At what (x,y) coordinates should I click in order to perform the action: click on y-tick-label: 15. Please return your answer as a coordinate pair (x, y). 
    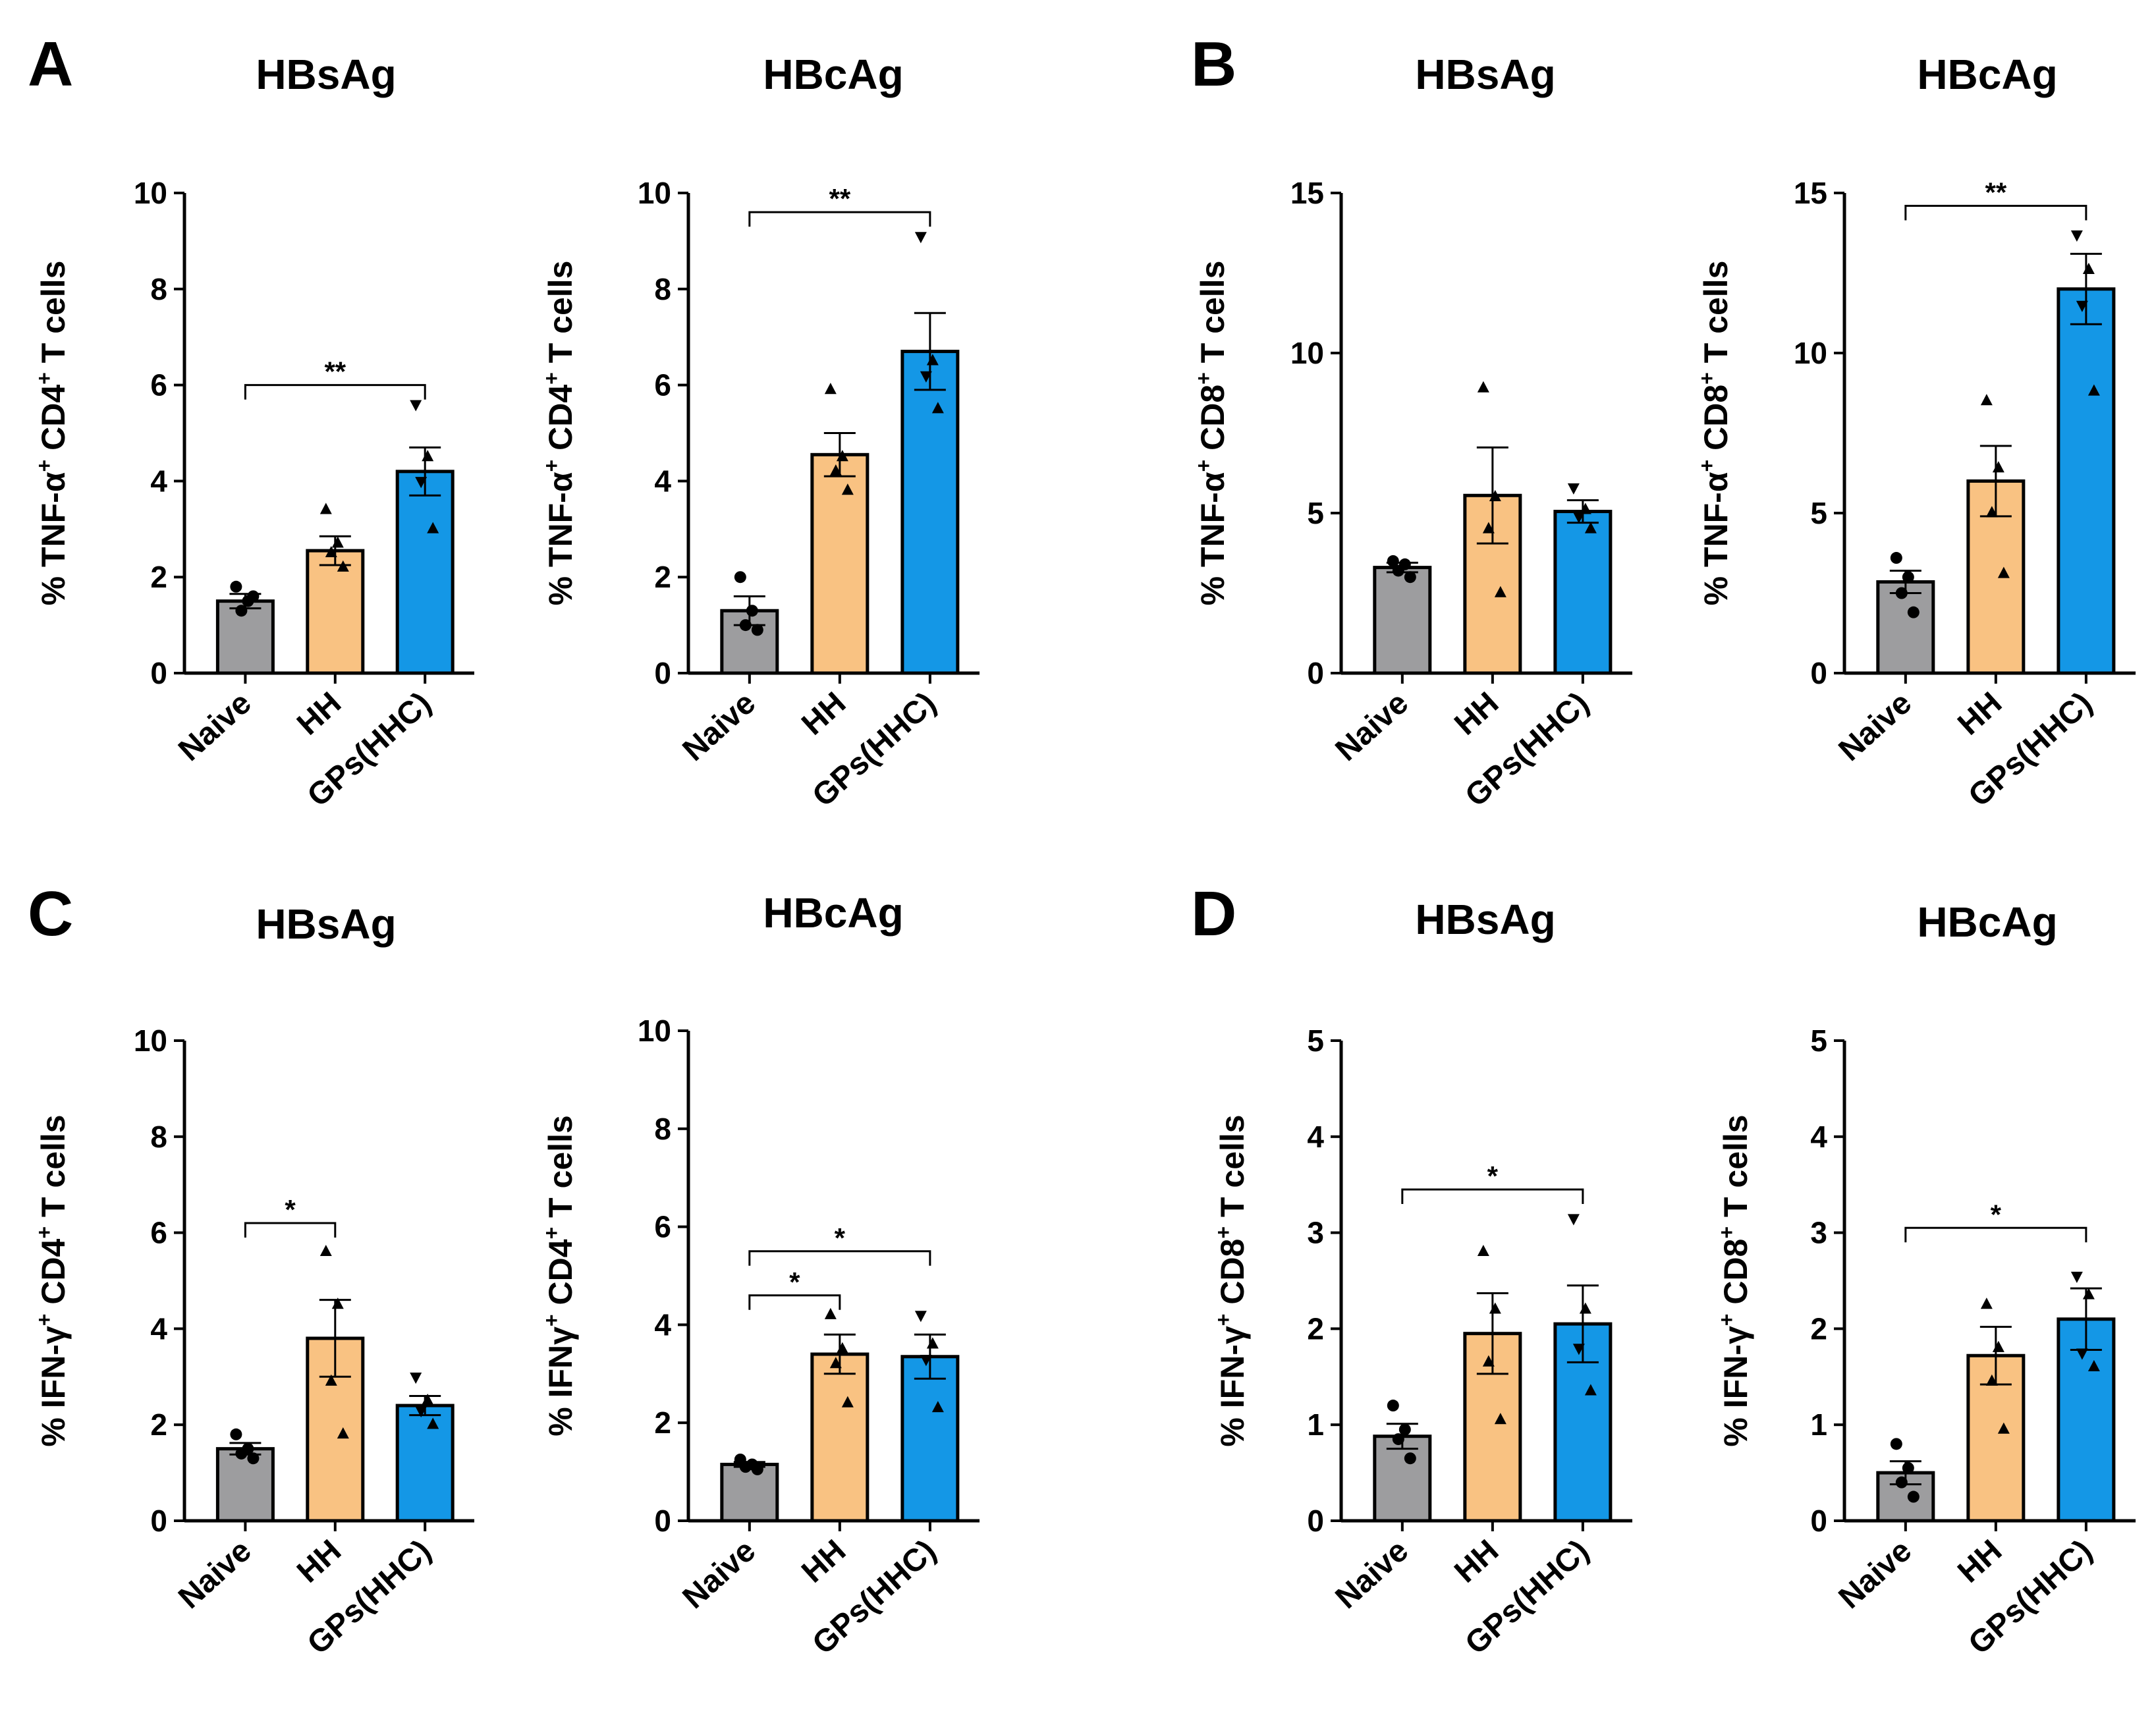
    Looking at the image, I should click on (1307, 193).